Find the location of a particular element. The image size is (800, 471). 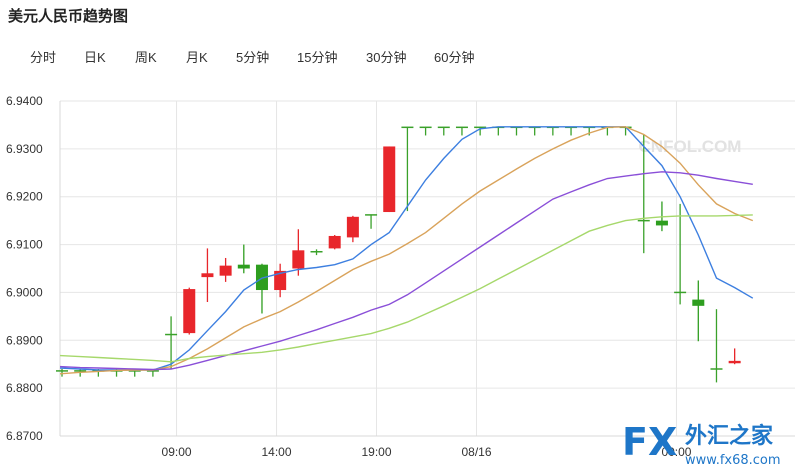

period-tabs: 分时 日K 周K 月K 5分钟 15分钟 30分钟 60分钟 is located at coordinates (400, 57).